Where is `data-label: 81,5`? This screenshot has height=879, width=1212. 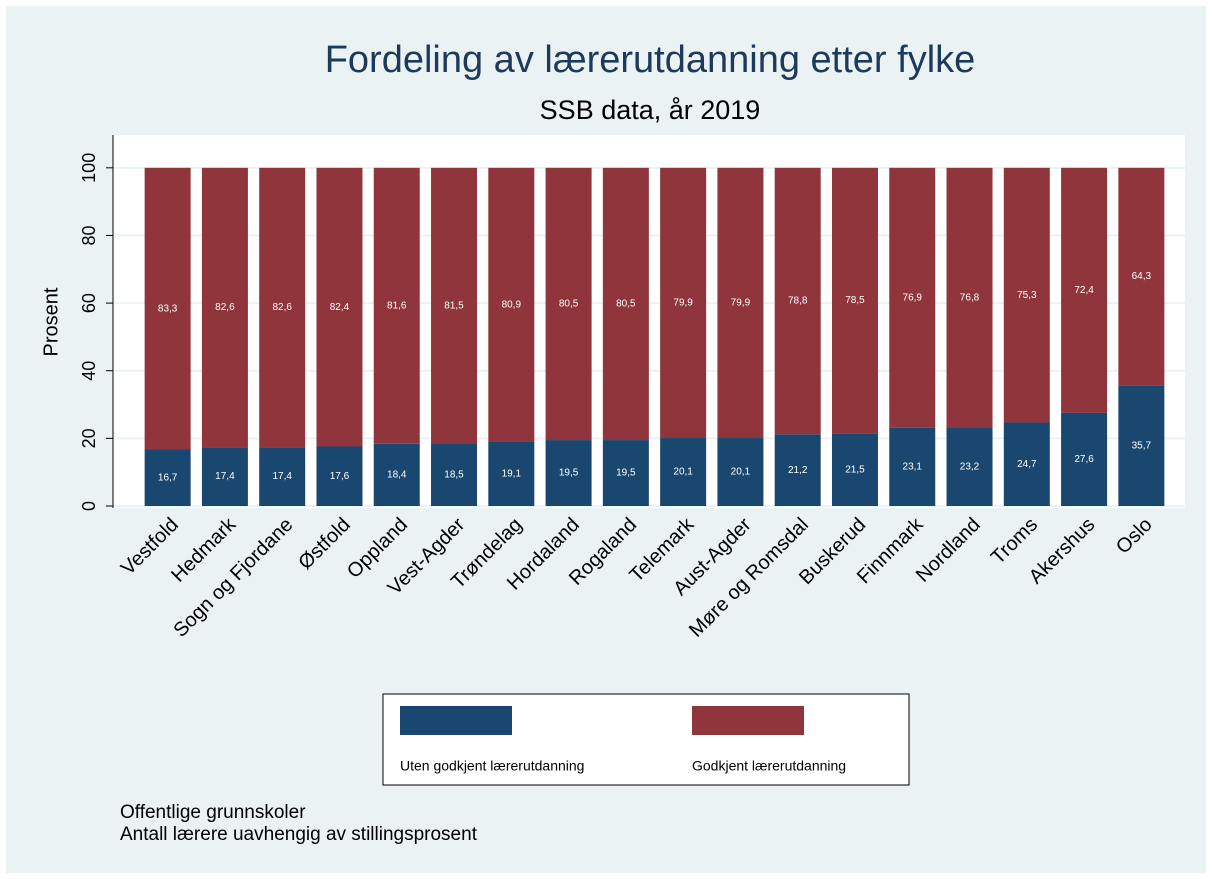 data-label: 81,5 is located at coordinates (454, 305).